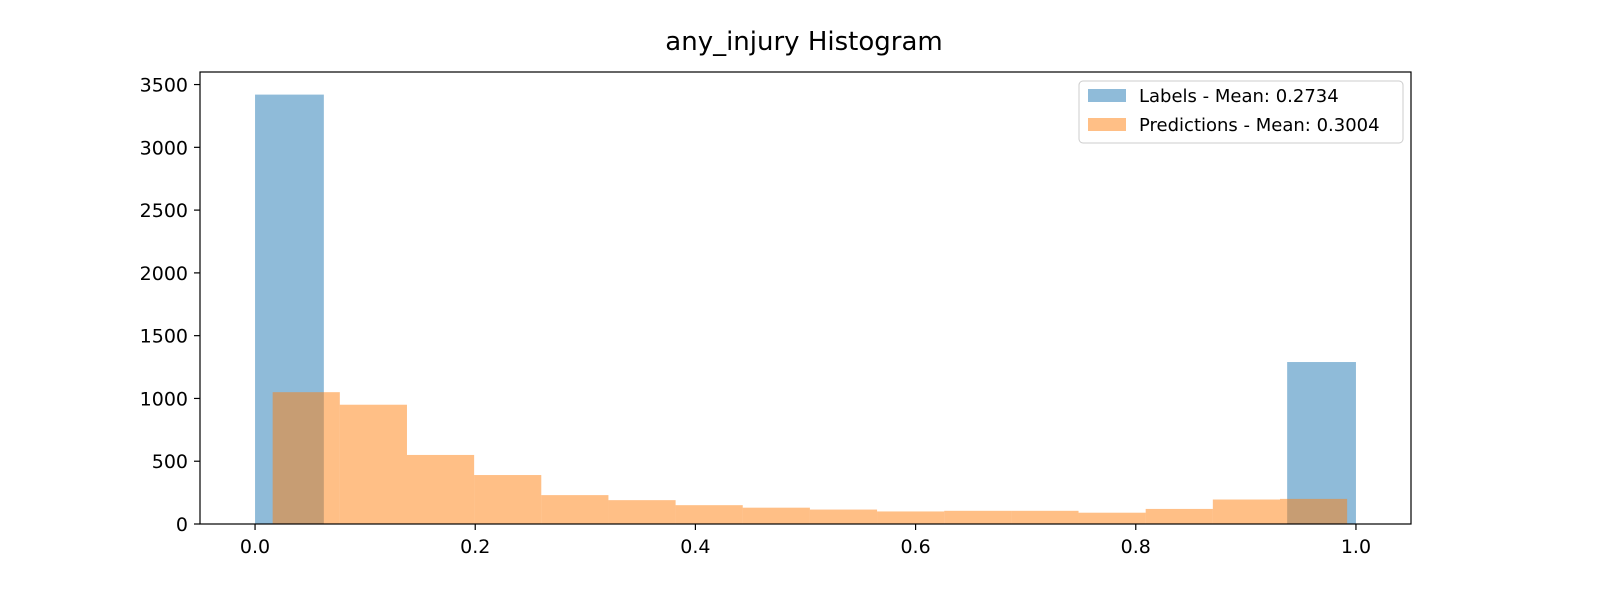 The width and height of the screenshot is (1600, 600). Describe the element at coordinates (1107, 124) in the screenshot. I see `legend-swatch-predictions` at that location.